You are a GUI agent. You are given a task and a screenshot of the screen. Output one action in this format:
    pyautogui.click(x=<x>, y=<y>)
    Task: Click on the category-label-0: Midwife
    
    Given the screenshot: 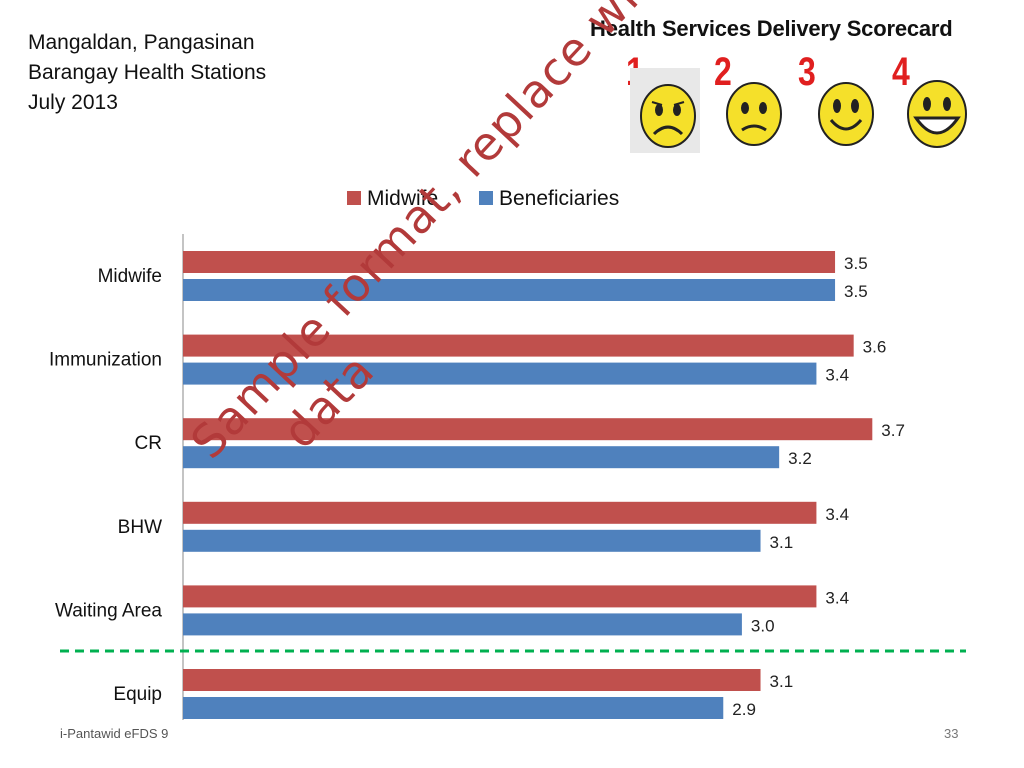 What is the action you would take?
    pyautogui.click(x=130, y=276)
    